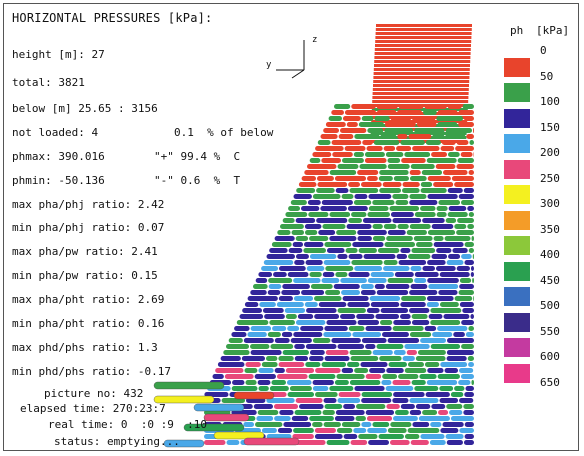 This screenshot has width=584, height=456. I want to click on legend-label: 500, so click(550, 305).